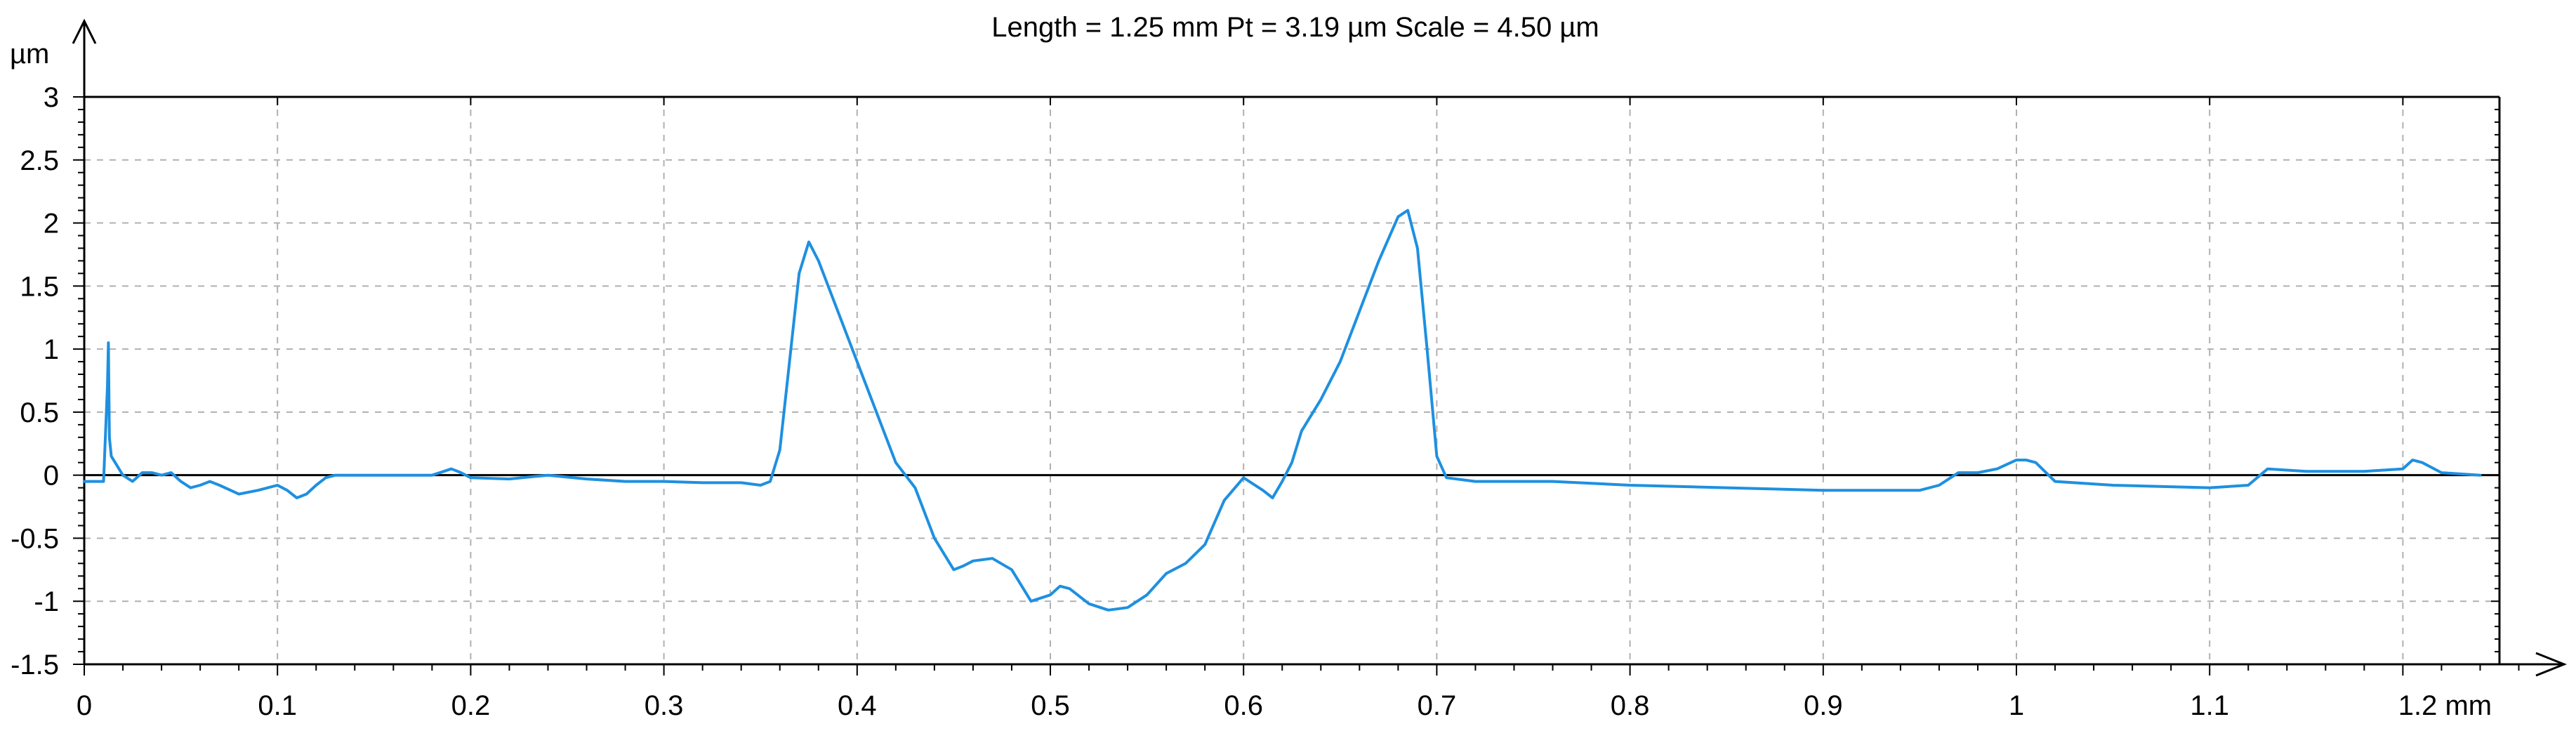  I want to click on y-tick-label: 3, so click(52, 97).